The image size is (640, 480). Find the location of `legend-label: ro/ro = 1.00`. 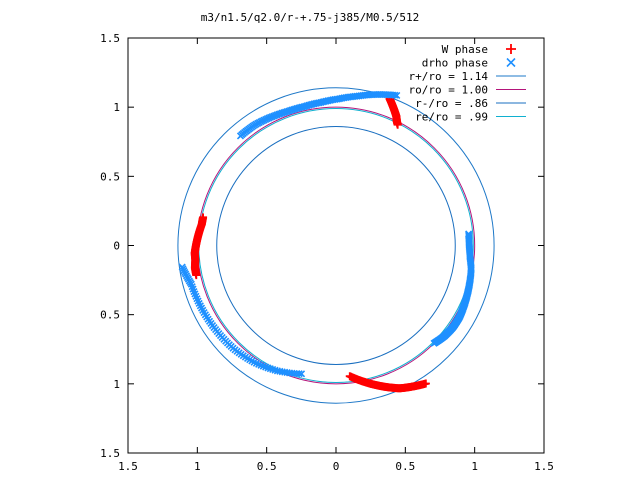

legend-label: ro/ro = 1.00 is located at coordinates (448, 90).